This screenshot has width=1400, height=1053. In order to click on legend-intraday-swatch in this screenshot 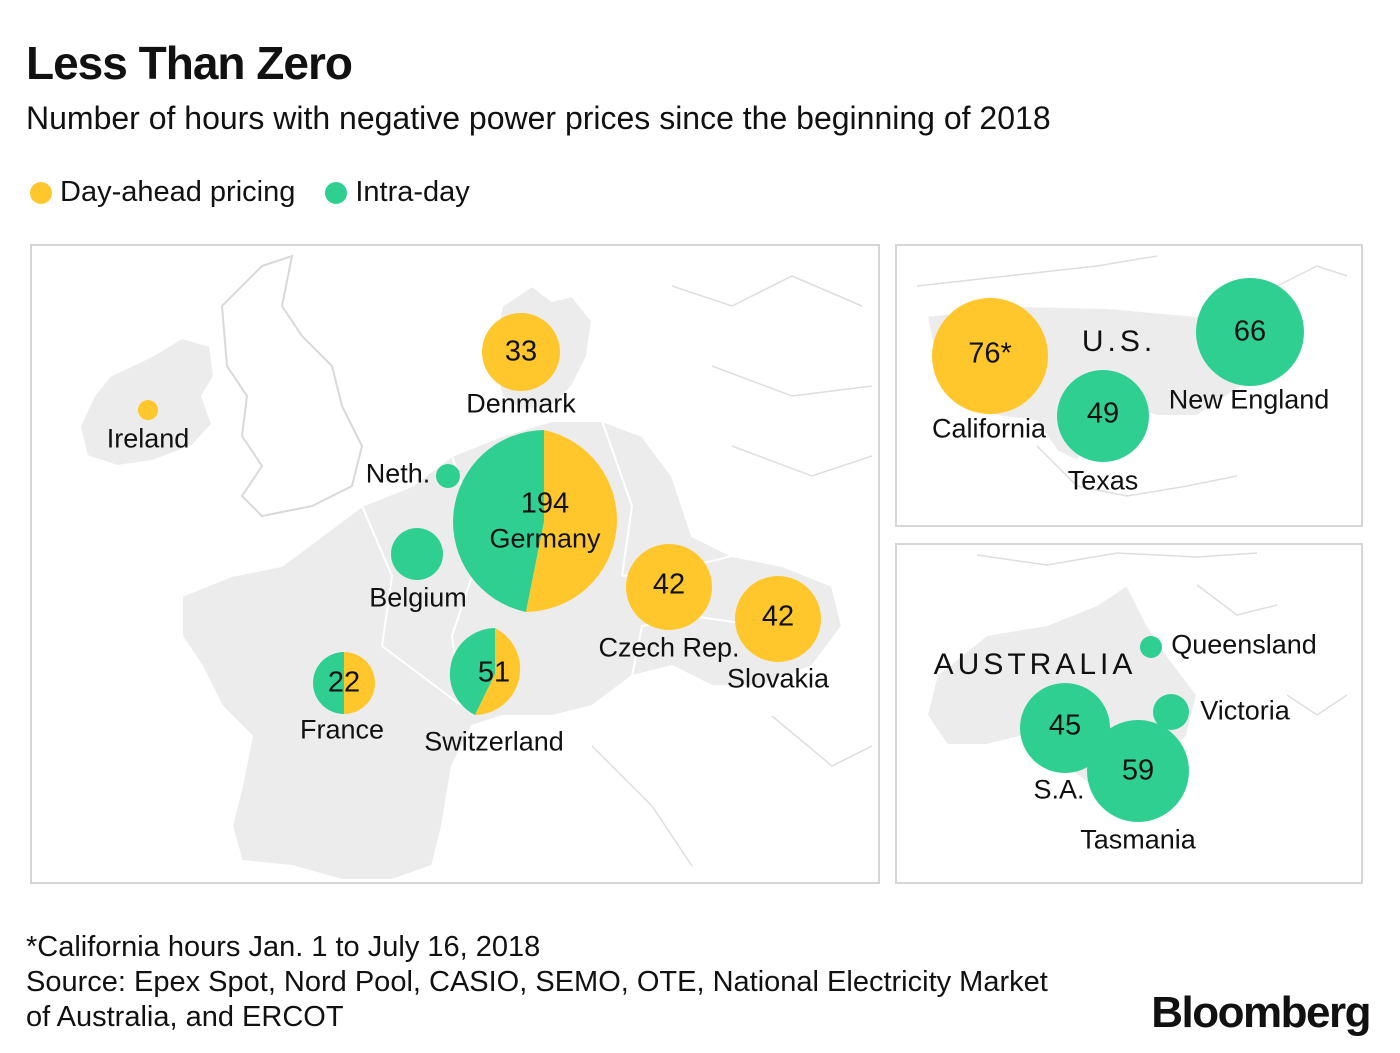, I will do `click(336, 192)`.